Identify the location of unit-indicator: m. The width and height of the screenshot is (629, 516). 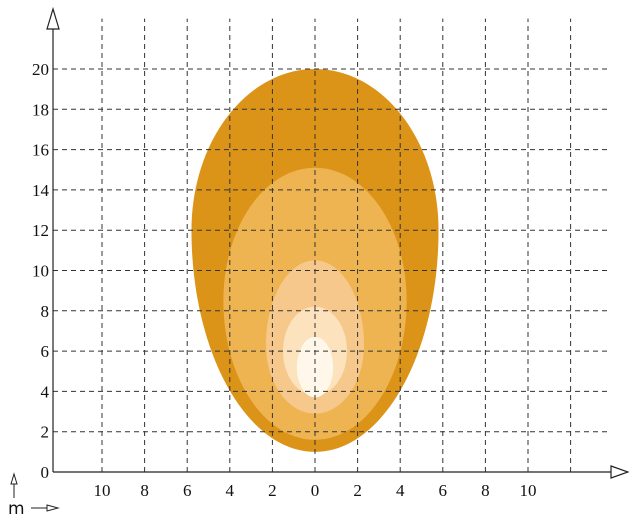
(34, 494).